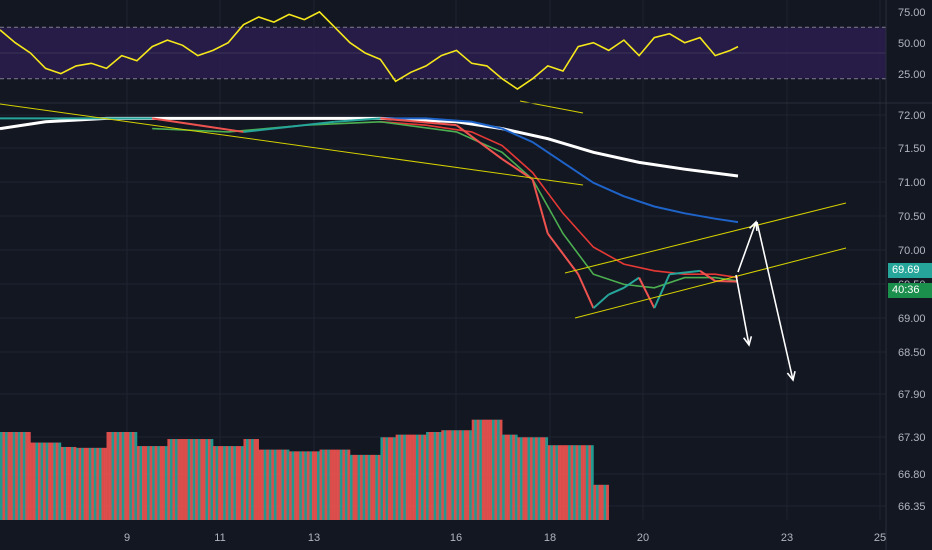  What do you see at coordinates (304, 469) in the screenshot?
I see `volume-bars` at bounding box center [304, 469].